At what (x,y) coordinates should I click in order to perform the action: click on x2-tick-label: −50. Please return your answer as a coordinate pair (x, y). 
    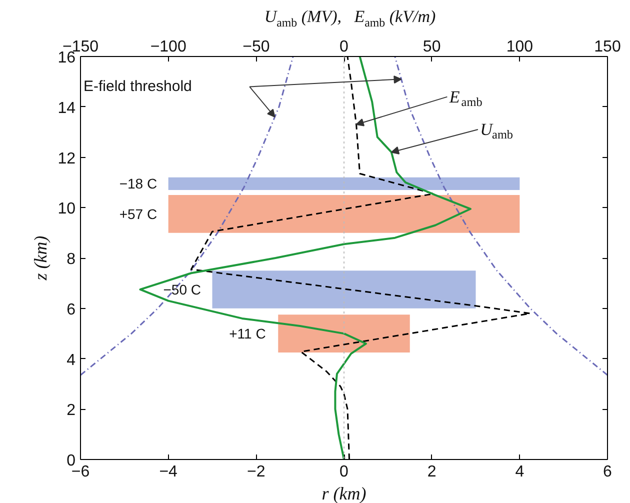
    Looking at the image, I should click on (256, 47).